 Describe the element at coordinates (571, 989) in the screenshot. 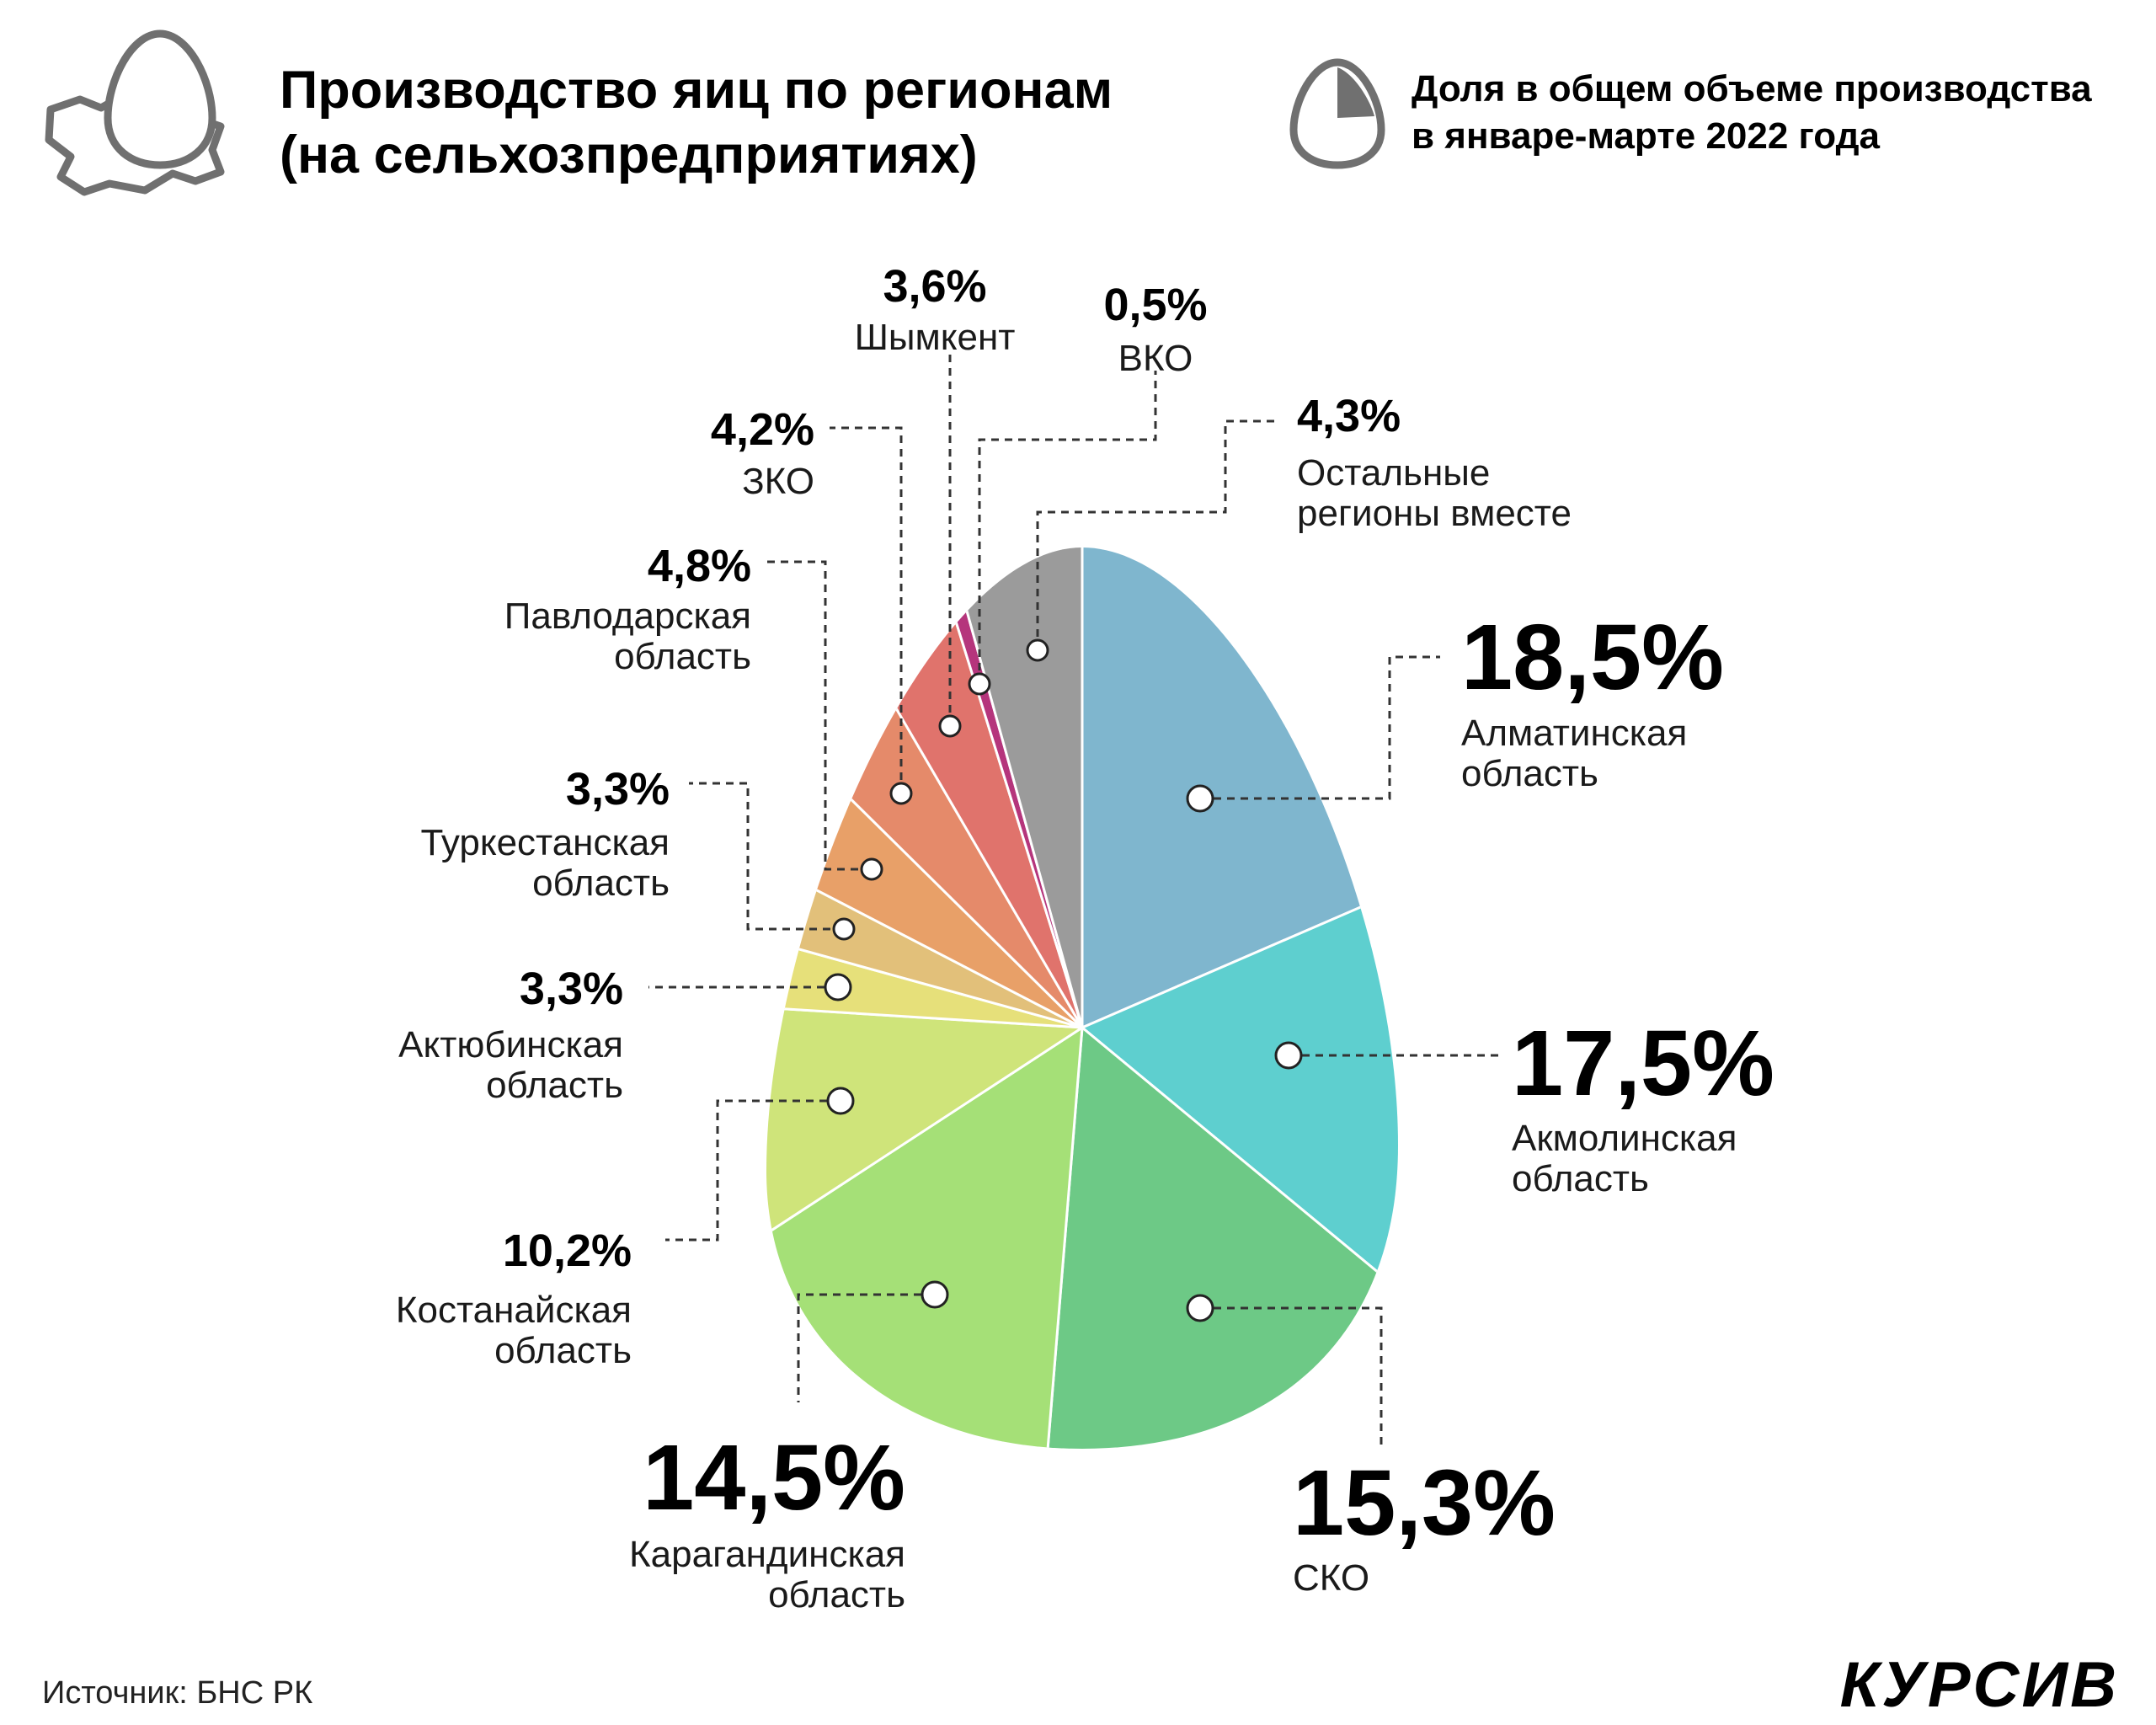

I see `data-label-актюбинская-область: 3,3%` at that location.